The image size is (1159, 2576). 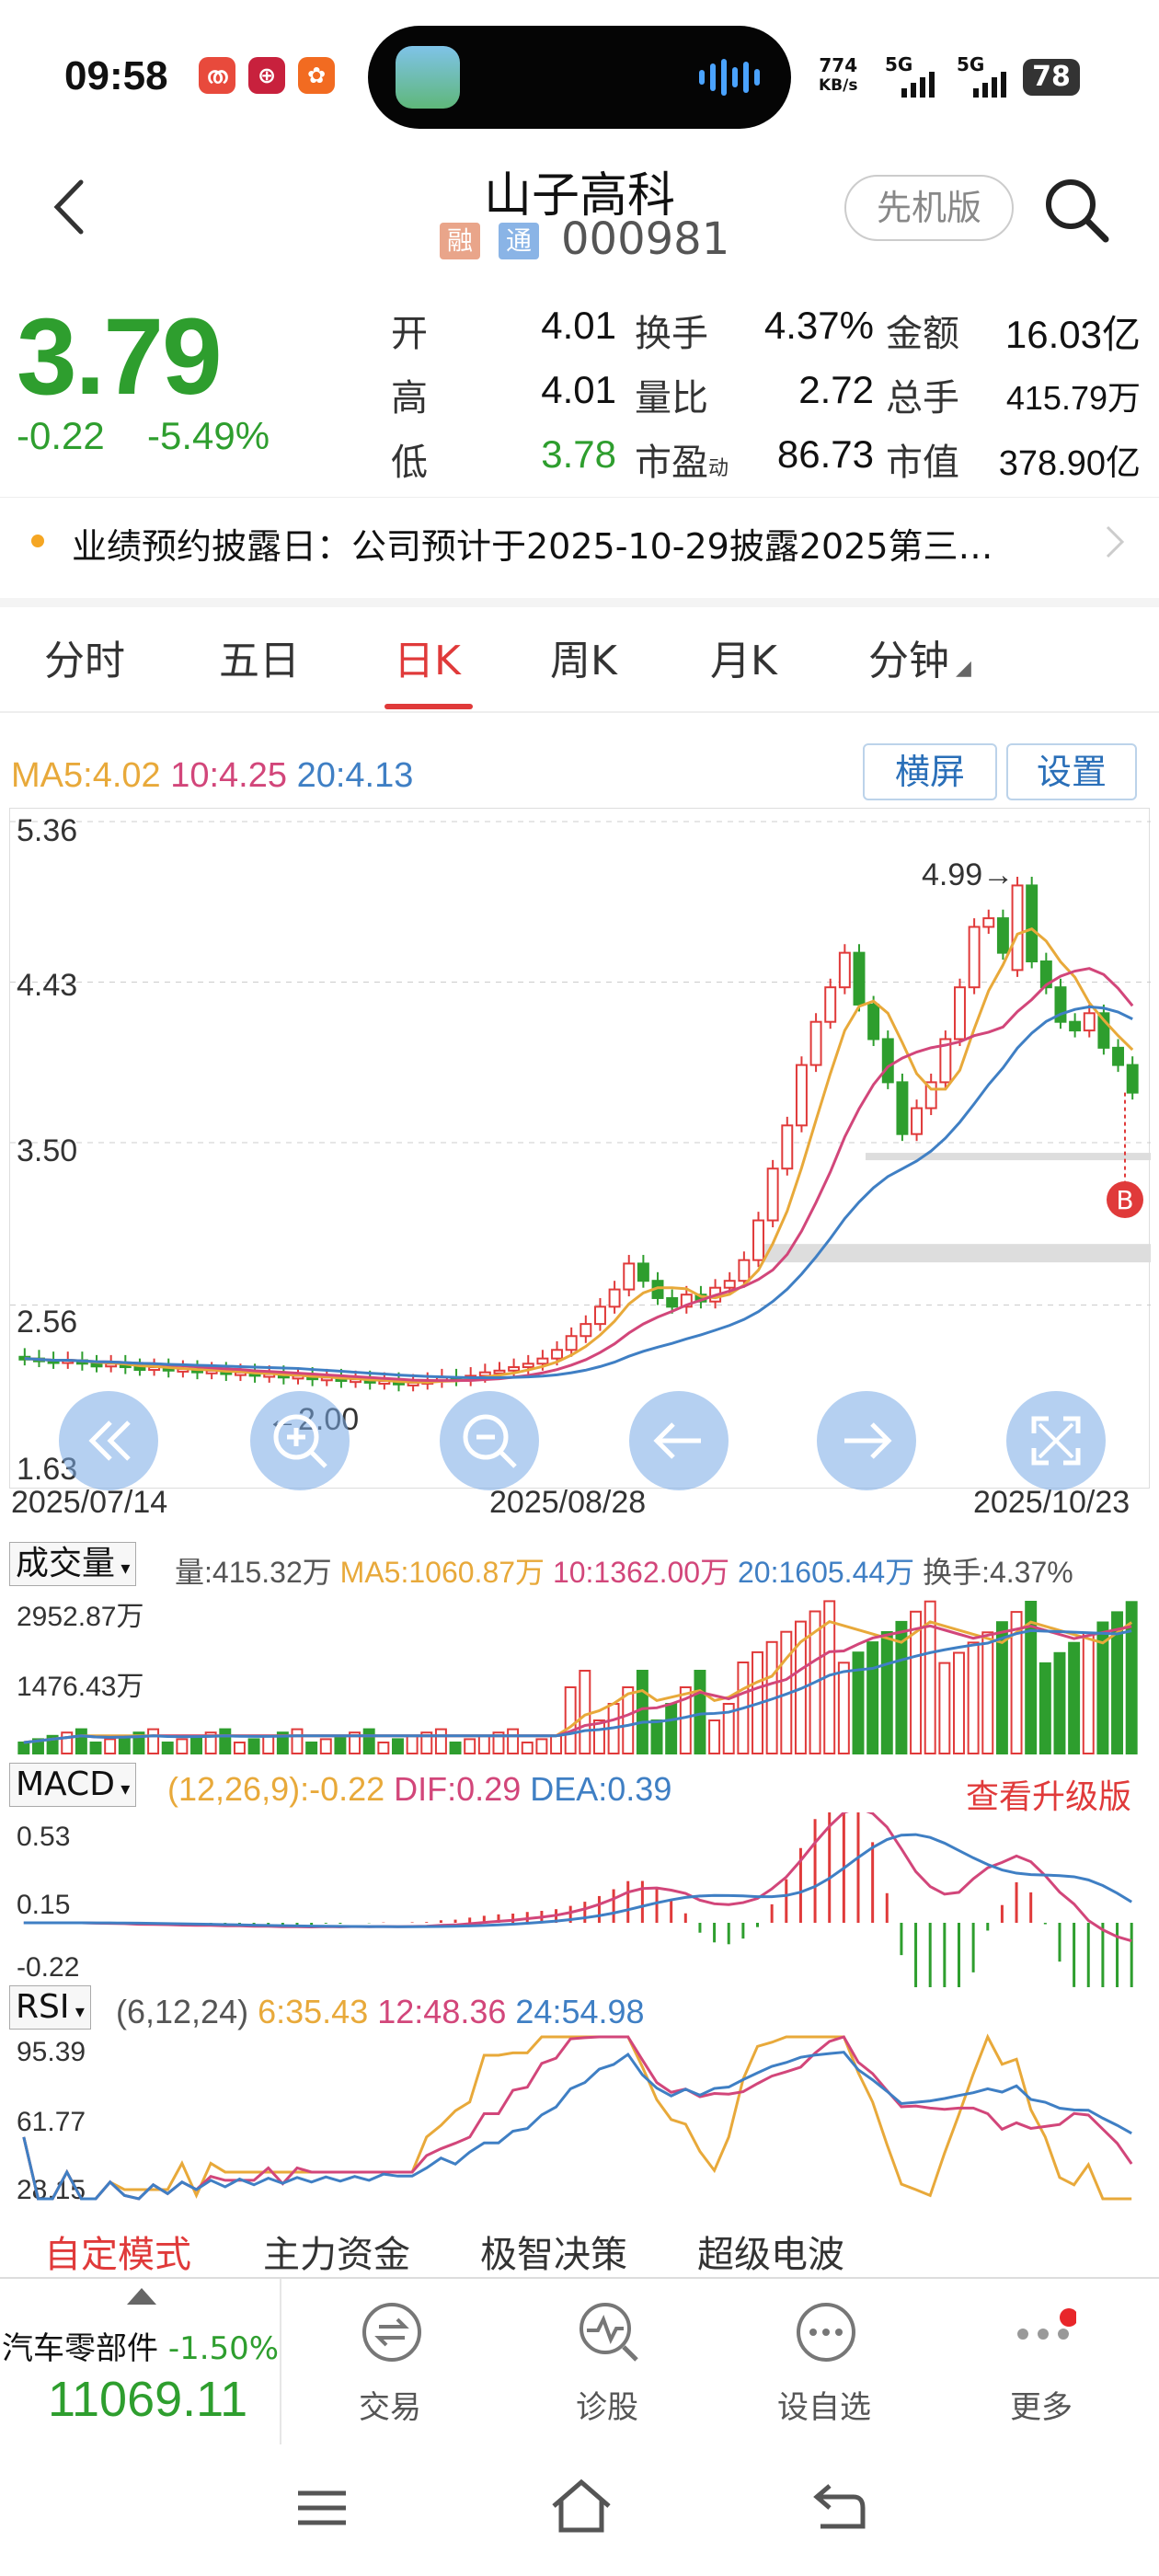 I want to click on dock-add-watchlist-button: 设自选, so click(x=824, y=2361).